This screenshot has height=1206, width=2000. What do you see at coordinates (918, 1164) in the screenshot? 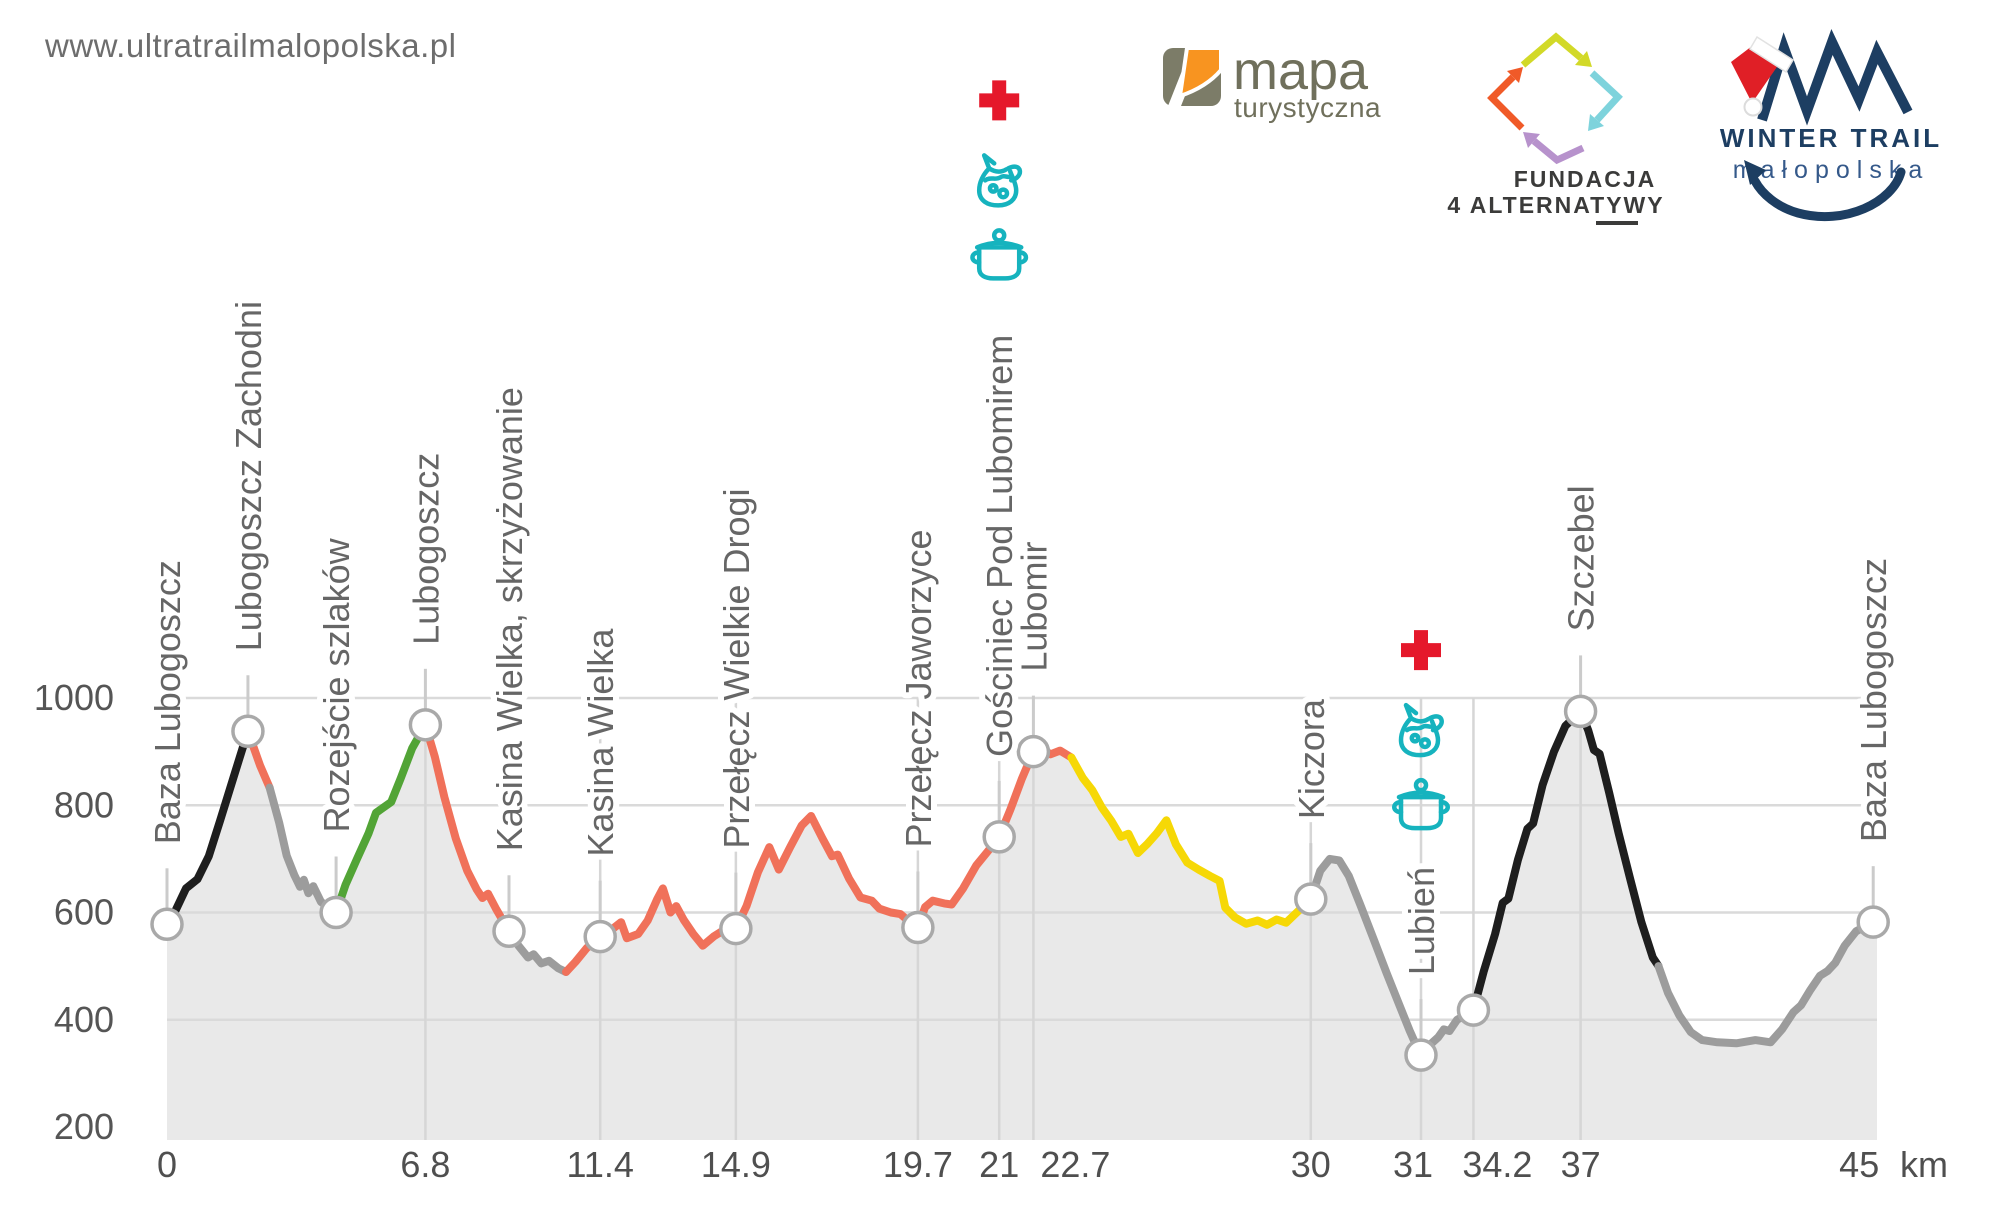
I see `x-tick-label: 19.7` at bounding box center [918, 1164].